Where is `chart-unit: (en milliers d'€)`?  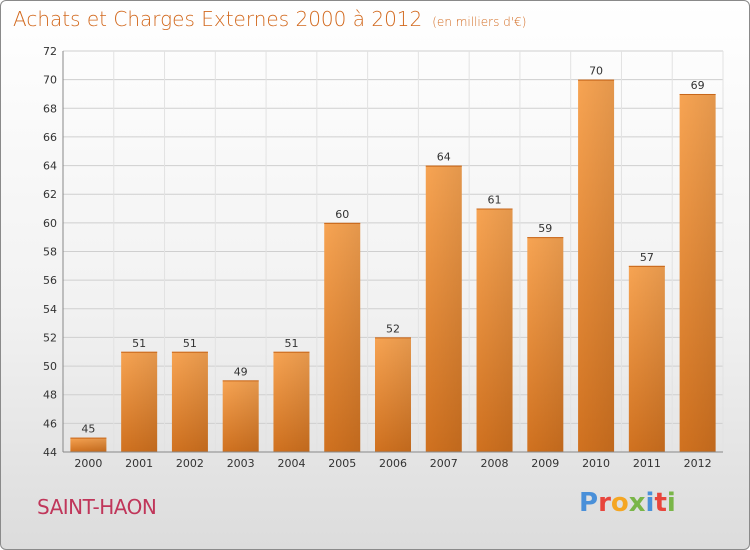
chart-unit: (en milliers d'€) is located at coordinates (479, 22).